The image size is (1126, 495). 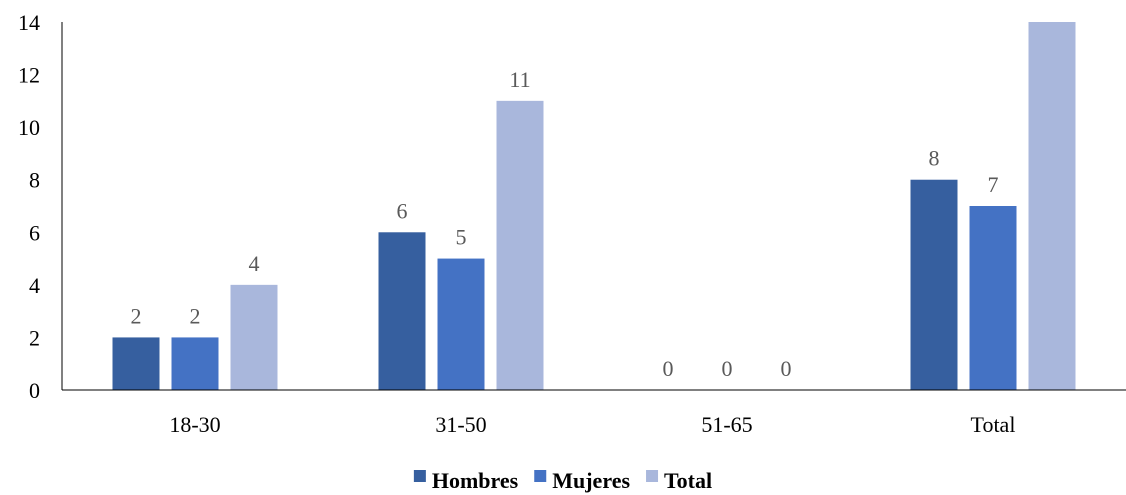 What do you see at coordinates (993, 298) in the screenshot?
I see `bar-mujeres-total` at bounding box center [993, 298].